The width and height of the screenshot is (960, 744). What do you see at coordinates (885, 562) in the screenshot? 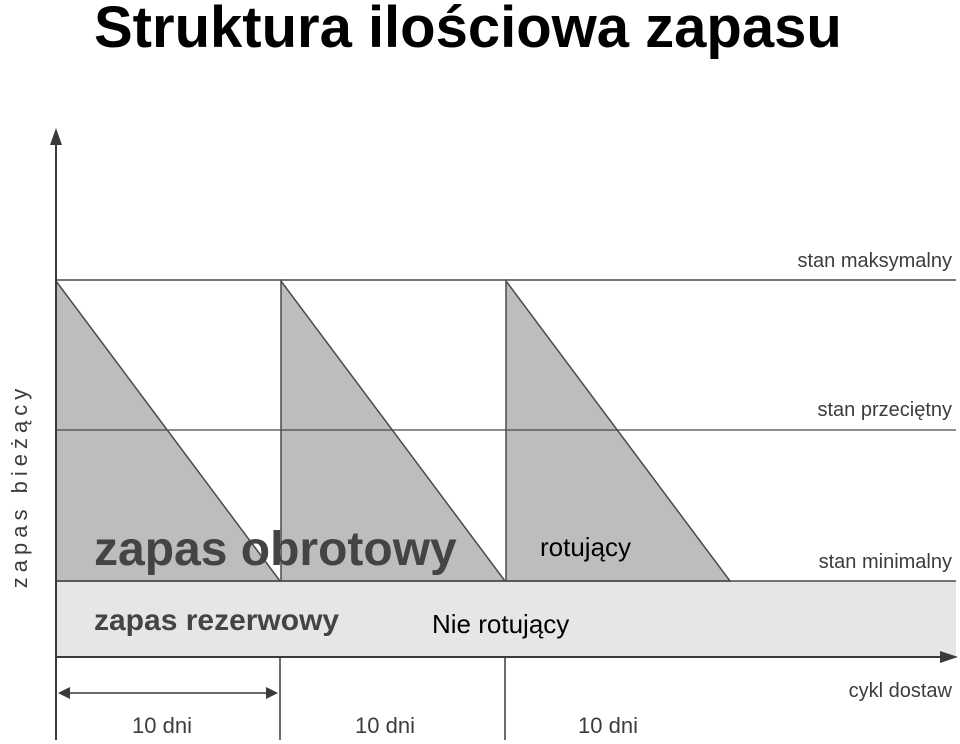
I see `min-level-label: stan minimalny` at bounding box center [885, 562].